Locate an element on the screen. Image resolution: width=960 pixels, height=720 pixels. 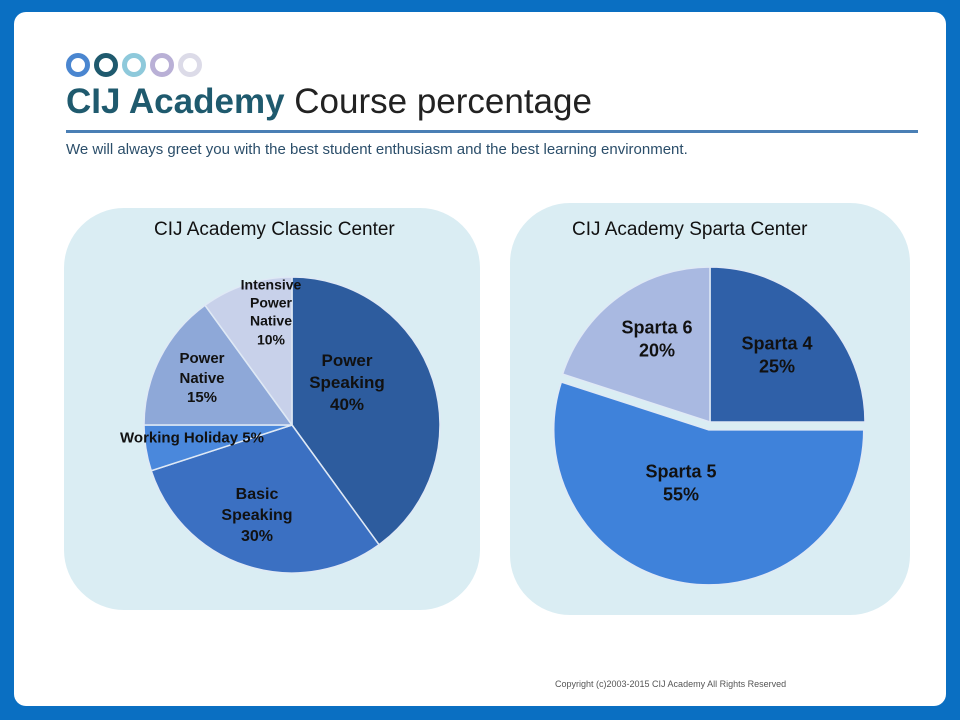
slice-label-line: 55% is located at coordinates (681, 495).